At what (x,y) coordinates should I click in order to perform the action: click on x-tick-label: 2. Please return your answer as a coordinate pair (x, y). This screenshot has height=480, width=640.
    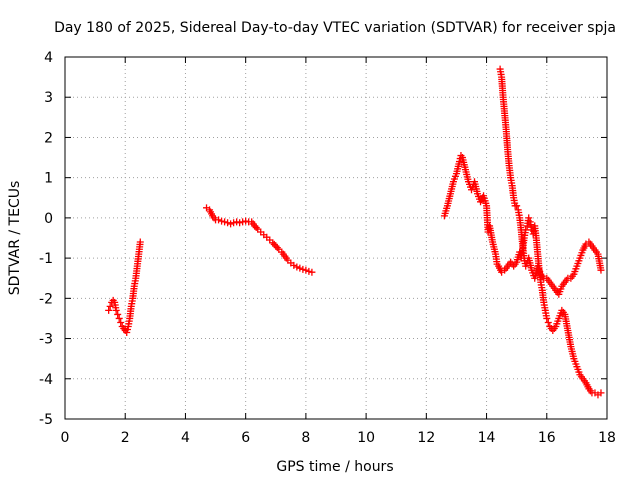
    Looking at the image, I should click on (125, 438).